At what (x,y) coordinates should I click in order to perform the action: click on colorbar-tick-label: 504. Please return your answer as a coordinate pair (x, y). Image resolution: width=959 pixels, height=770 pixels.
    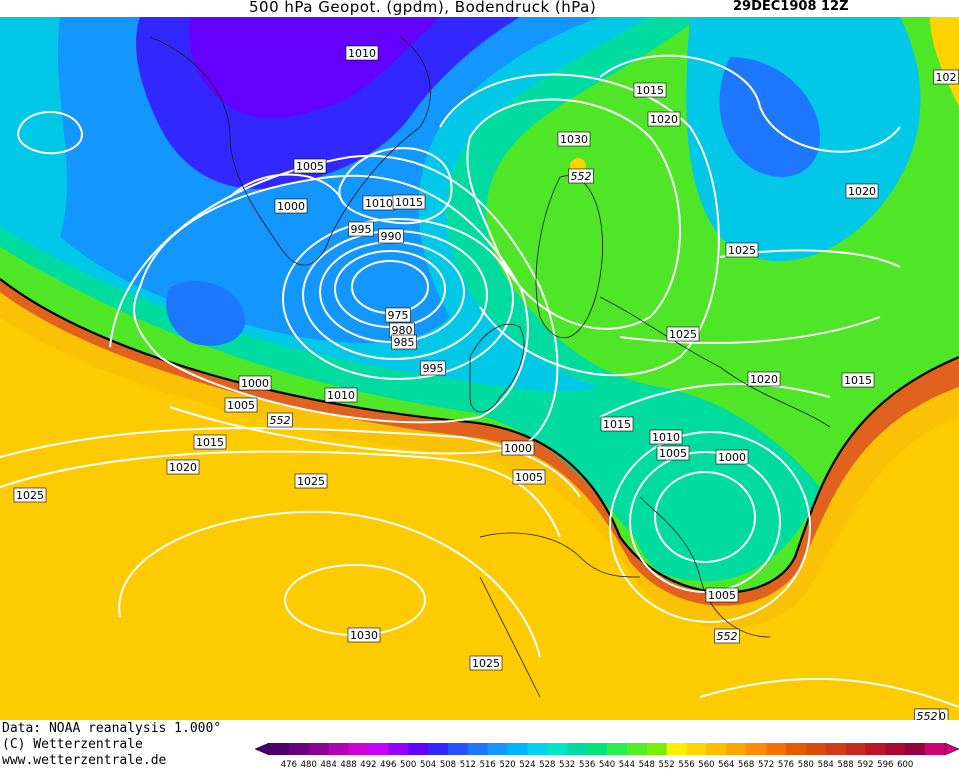
    Looking at the image, I should click on (428, 765).